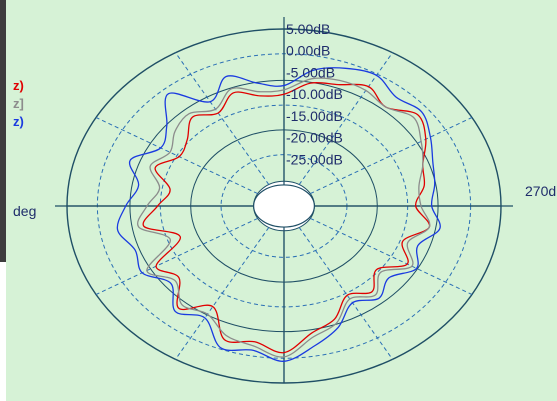 This screenshot has height=401, width=557. Describe the element at coordinates (308, 51) in the screenshot. I see `radial-tick-label: 0.00dB` at that location.